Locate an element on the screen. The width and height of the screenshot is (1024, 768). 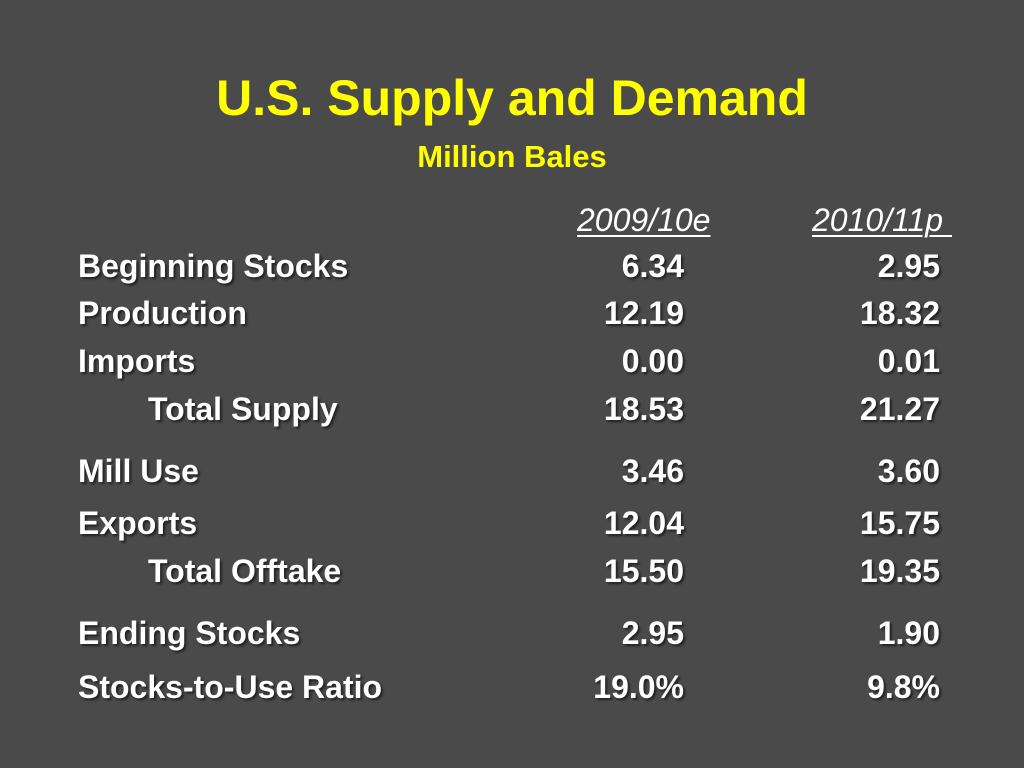
table-row-mill-use: Mill Use 3.46 3.60 is located at coordinates (512, 471).